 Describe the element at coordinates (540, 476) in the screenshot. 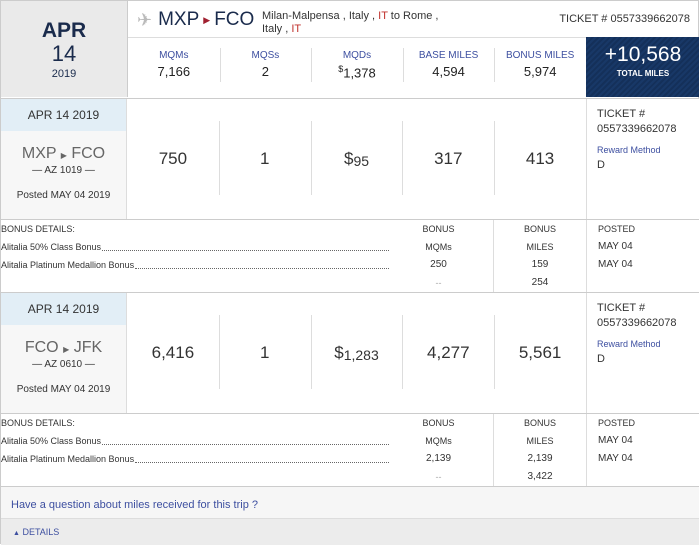

I see `bonus-miles-value: 3,422` at that location.